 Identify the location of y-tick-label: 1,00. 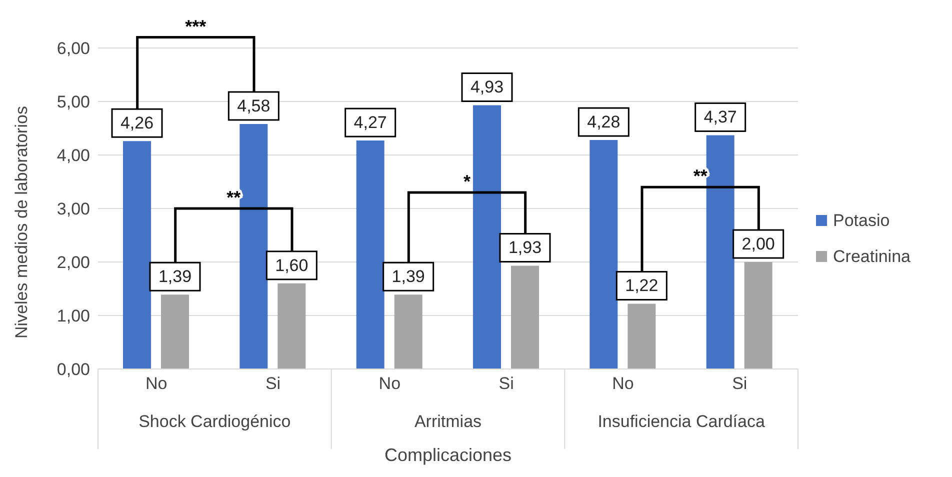
(73, 316).